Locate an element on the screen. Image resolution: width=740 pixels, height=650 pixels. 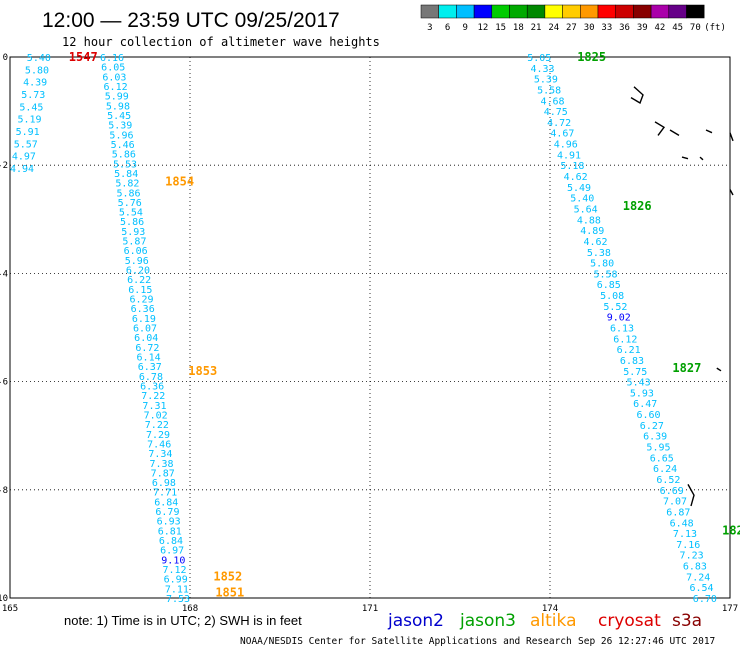
colorbar-label: (ft) is located at coordinates (715, 28).